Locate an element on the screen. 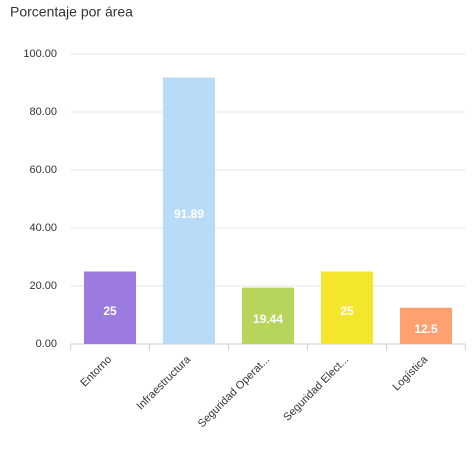  y-tick-label: 100.00 is located at coordinates (40, 54).